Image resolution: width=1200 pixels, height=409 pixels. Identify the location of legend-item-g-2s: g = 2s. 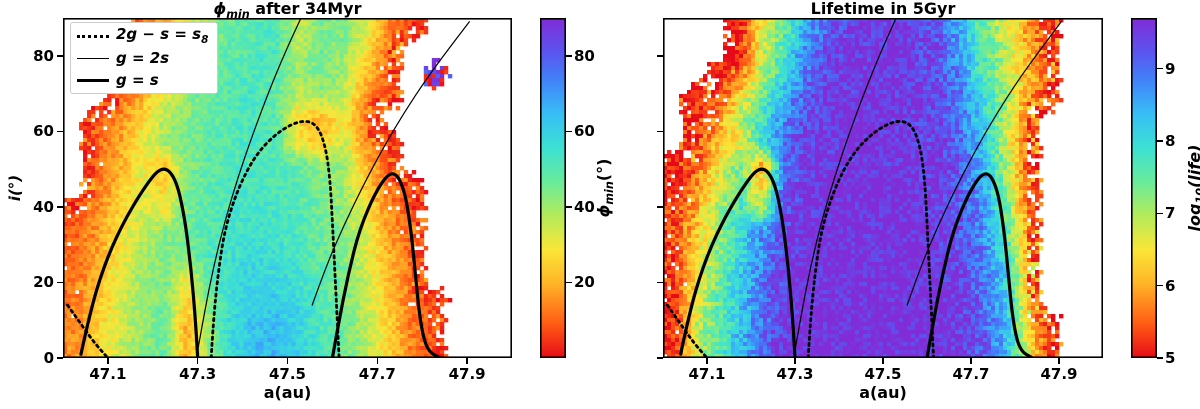
(142, 58).